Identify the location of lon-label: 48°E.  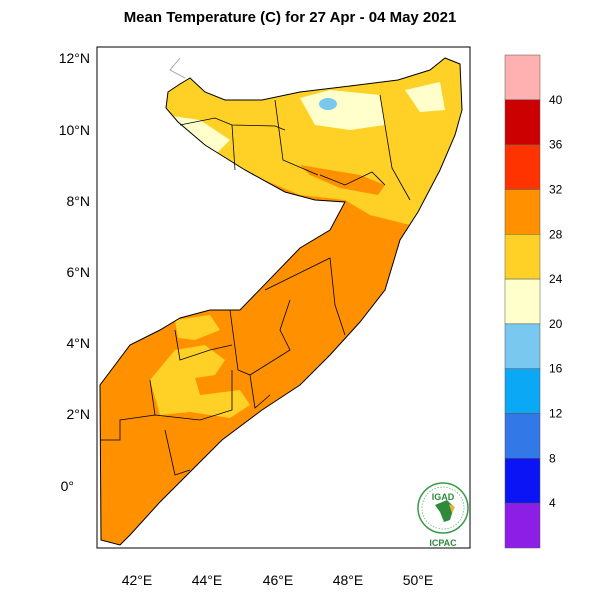
(348, 580).